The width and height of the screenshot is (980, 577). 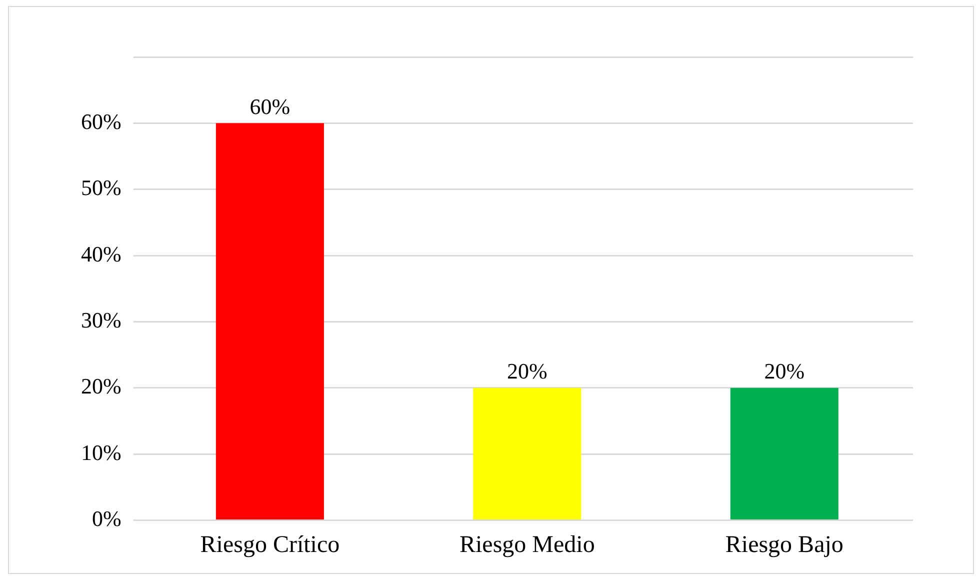 What do you see at coordinates (784, 545) in the screenshot?
I see `x-tick-label: Riesgo Bajo` at bounding box center [784, 545].